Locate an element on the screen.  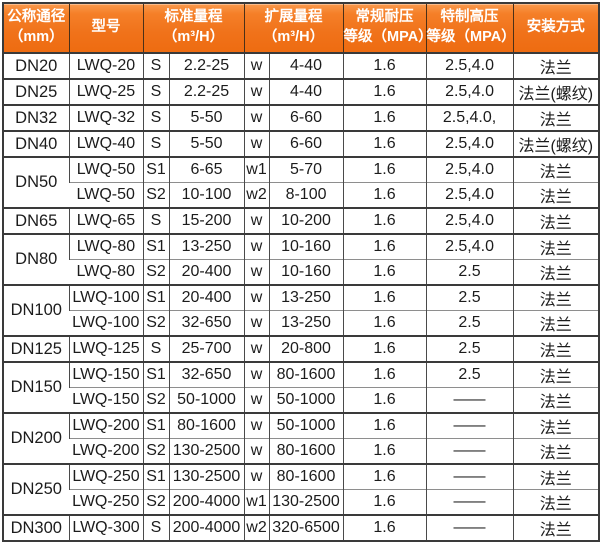
table-row: DN20 LWQ-20 S 2.2-25 w 4-40 1.6 2.5,4.0 法兰 is located at coordinates (301, 65).